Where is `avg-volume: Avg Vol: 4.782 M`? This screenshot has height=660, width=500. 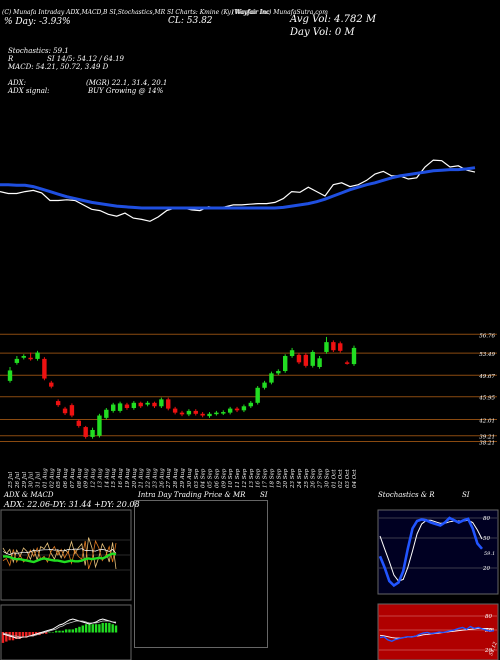 avg-volume: Avg Vol: 4.782 M is located at coordinates (333, 19).